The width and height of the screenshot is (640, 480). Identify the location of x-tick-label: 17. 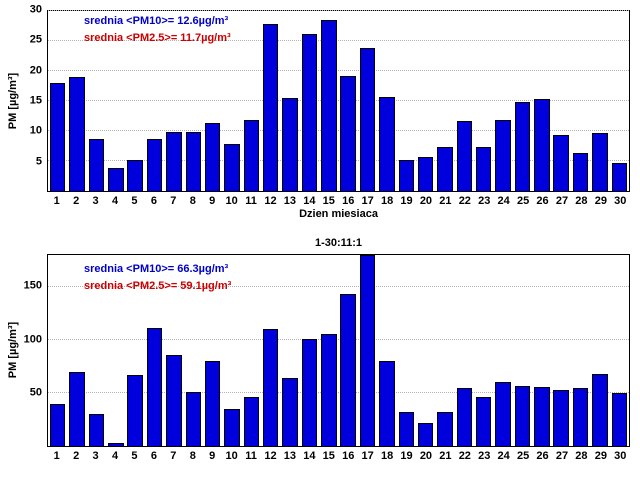
(367, 201).